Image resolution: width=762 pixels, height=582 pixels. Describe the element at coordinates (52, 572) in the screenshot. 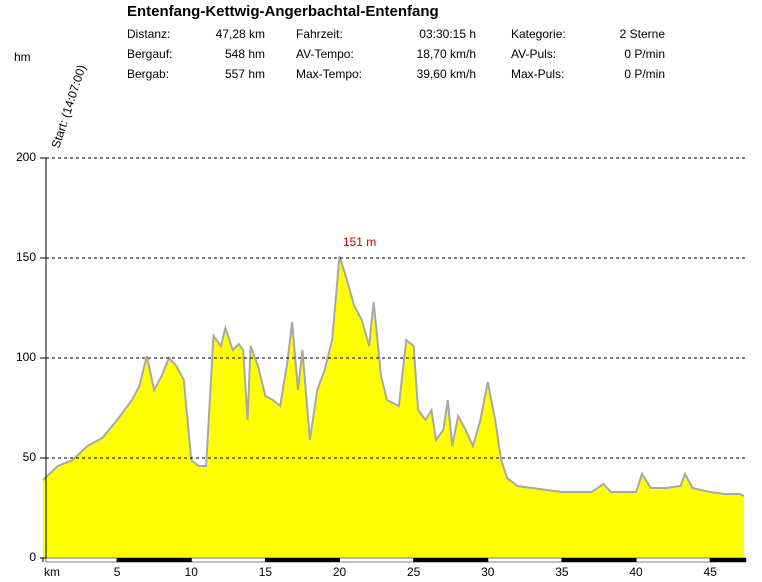

I see `x-tick-label: km` at that location.